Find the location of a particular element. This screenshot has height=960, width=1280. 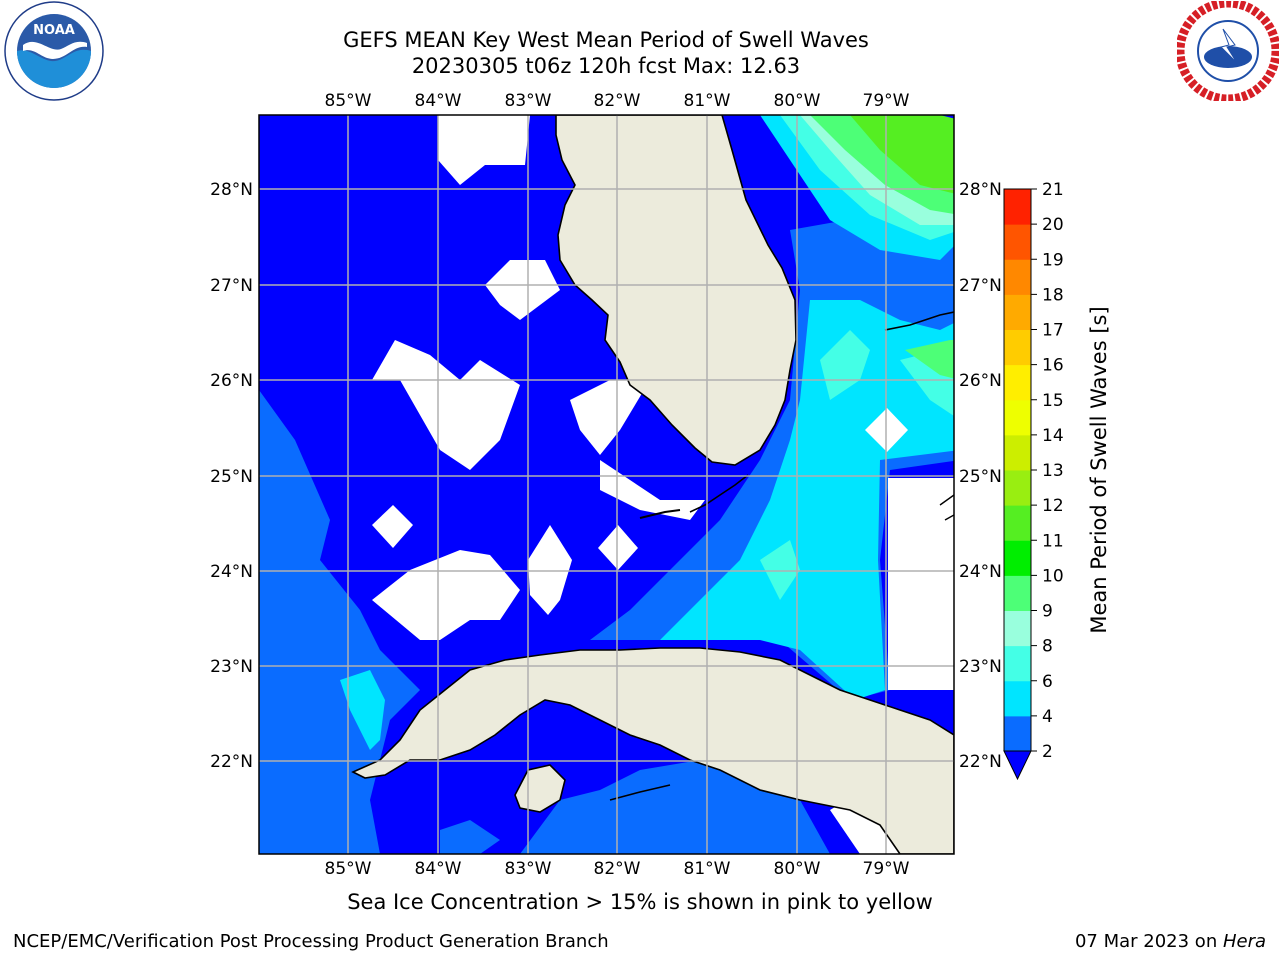

grand-bahama is located at coordinates (919, 321).